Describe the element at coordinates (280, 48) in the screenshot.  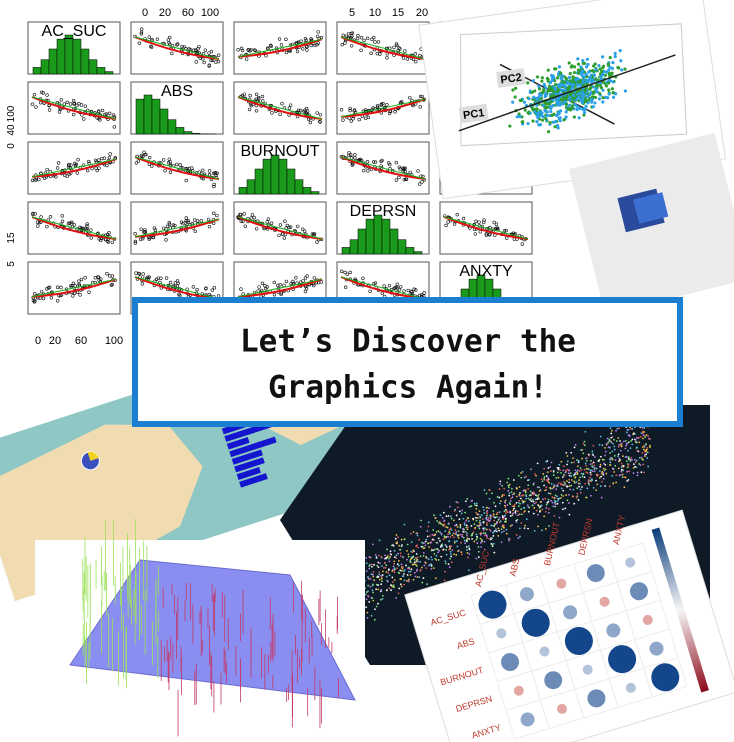
I see `smooth-line` at that location.